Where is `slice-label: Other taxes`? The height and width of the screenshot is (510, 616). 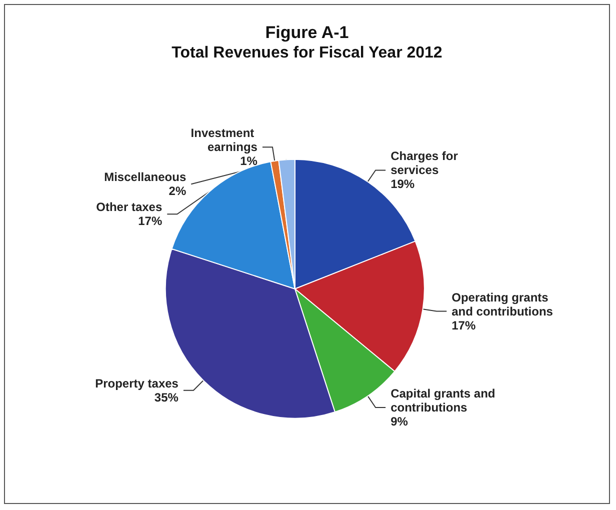 slice-label: Other taxes is located at coordinates (129, 207).